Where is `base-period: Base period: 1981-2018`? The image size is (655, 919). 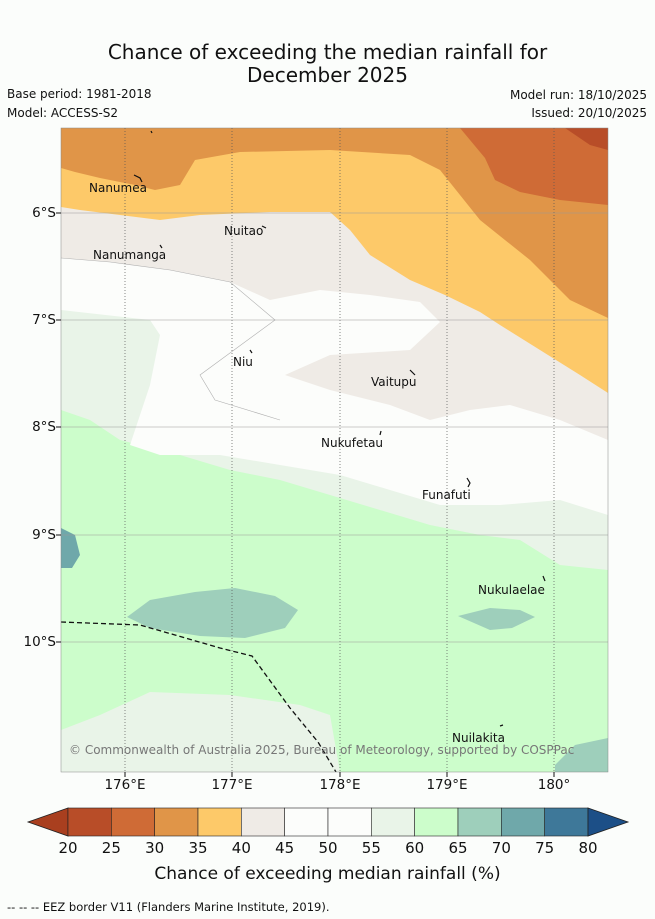
base-period: Base period: 1981-2018 is located at coordinates (79, 94).